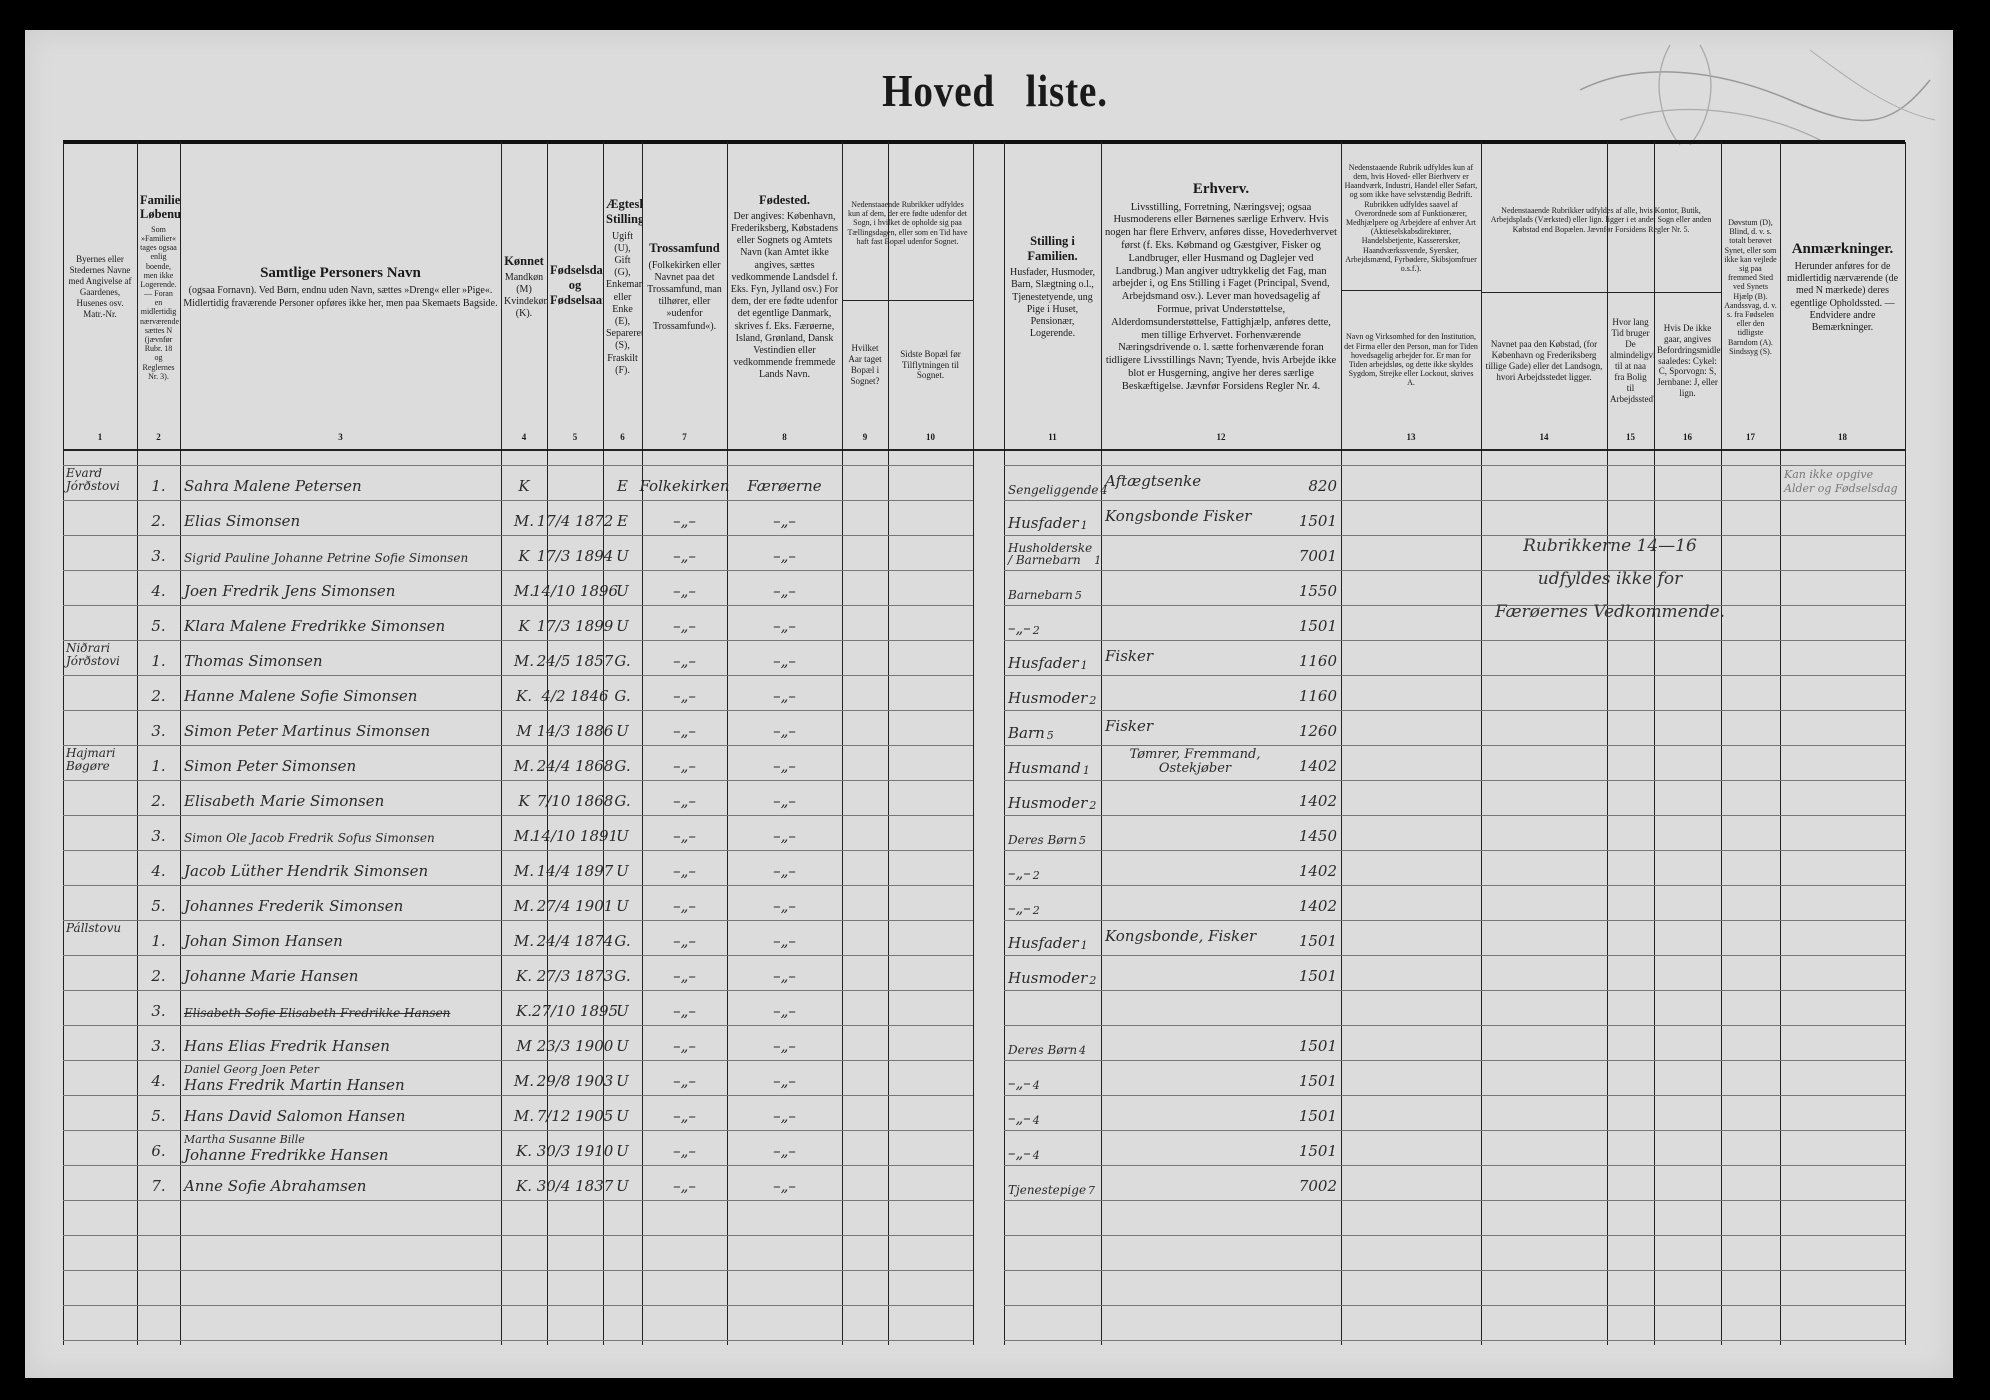 The image size is (1990, 1400). Describe the element at coordinates (524, 657) in the screenshot. I see `cell-sex: M.` at that location.